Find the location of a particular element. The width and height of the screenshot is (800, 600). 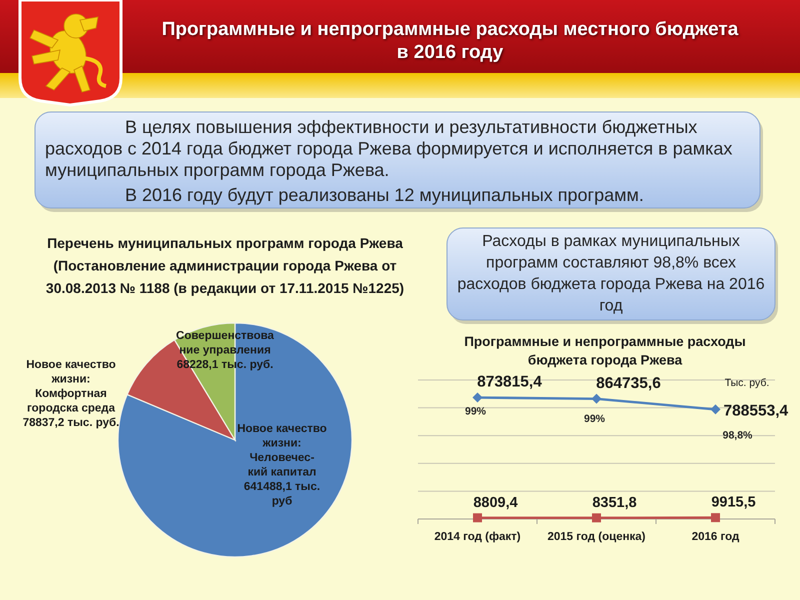

y-axis-title: Тыс. руб. is located at coordinates (747, 383).